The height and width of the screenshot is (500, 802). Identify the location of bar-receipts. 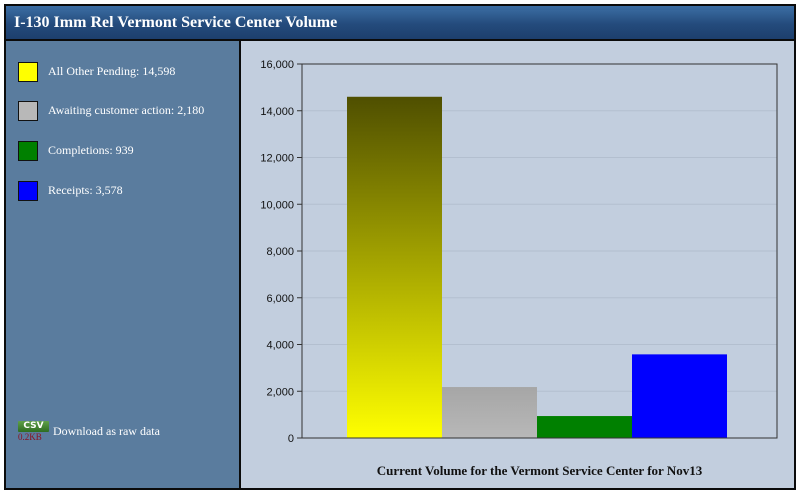
(679, 396).